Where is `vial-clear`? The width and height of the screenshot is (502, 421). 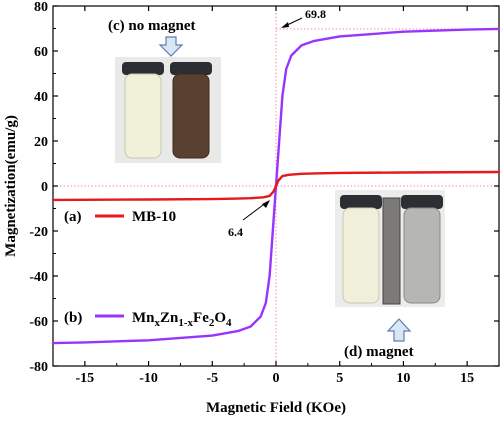 vial-clear is located at coordinates (422, 255).